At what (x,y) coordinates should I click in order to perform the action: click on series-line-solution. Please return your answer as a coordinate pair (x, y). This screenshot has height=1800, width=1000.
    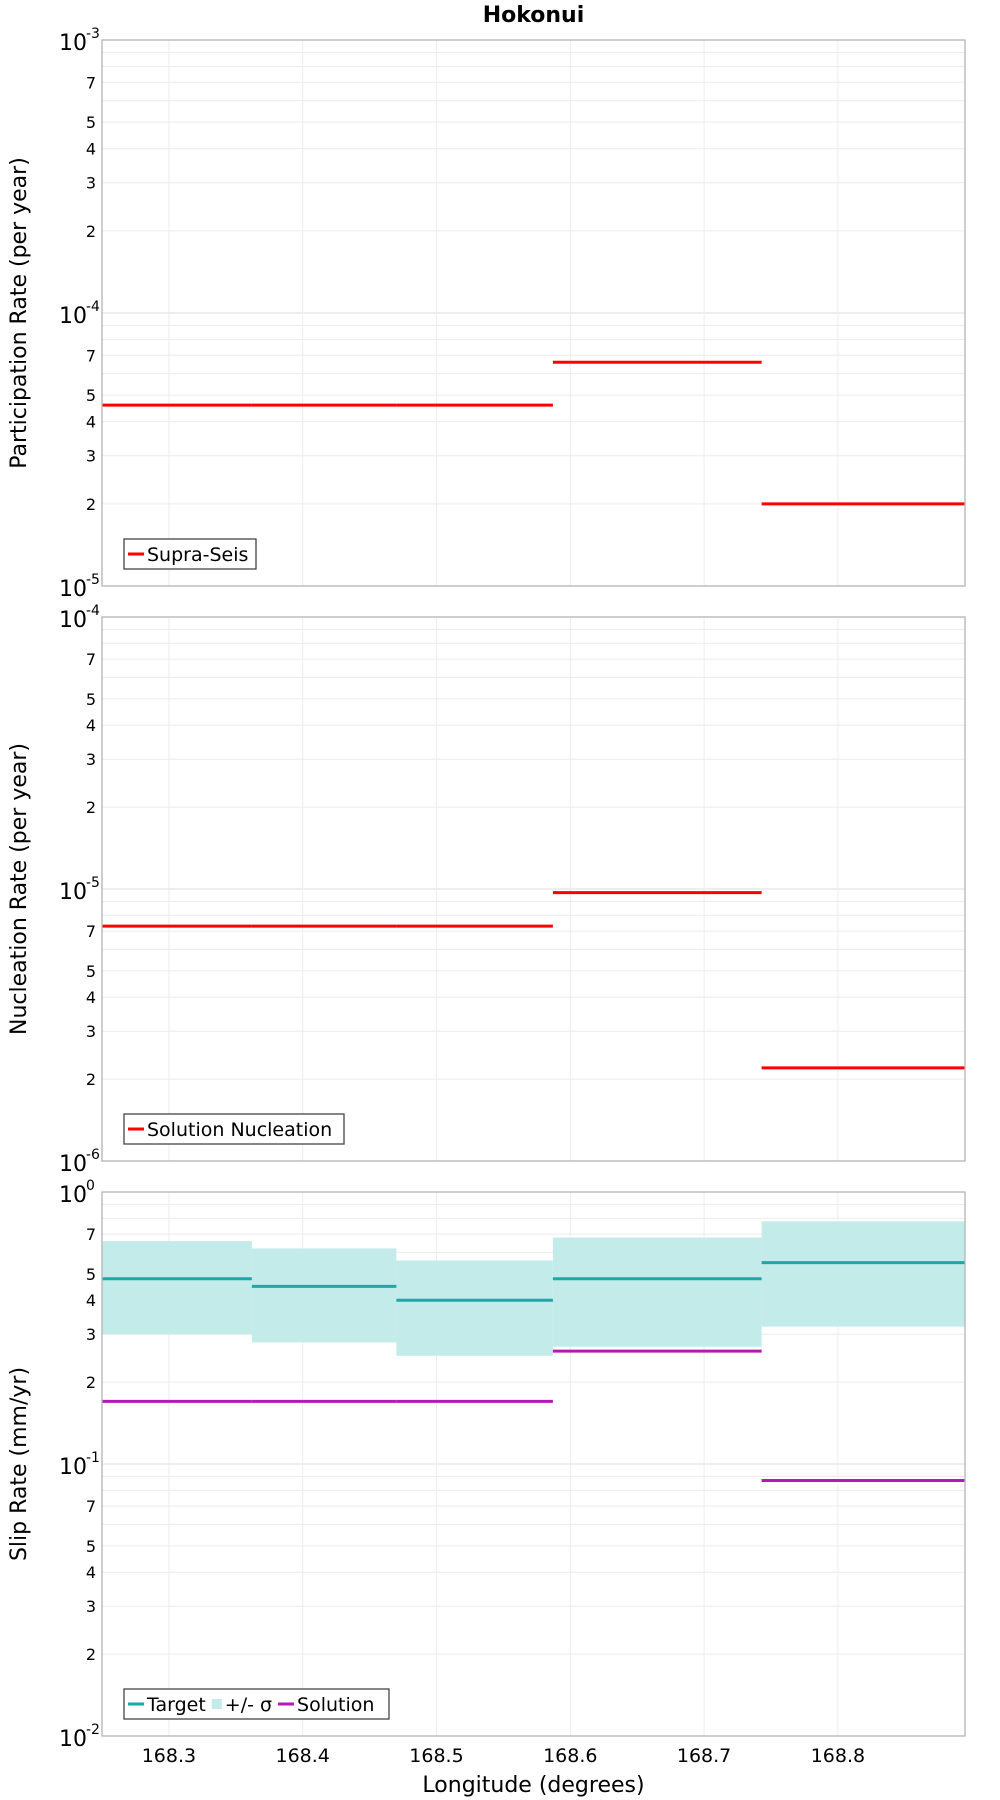
    Looking at the image, I should click on (533, 1415).